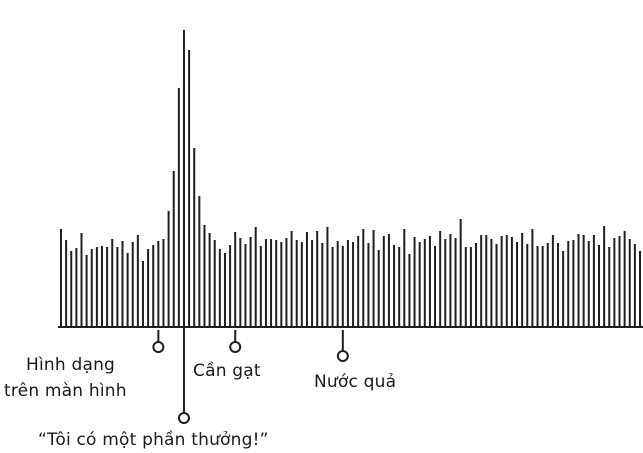 This screenshot has width=643, height=453. I want to click on label-toi-co-mot-phan-thuong: “Tôi có một phần thưởng!”, so click(153, 440).